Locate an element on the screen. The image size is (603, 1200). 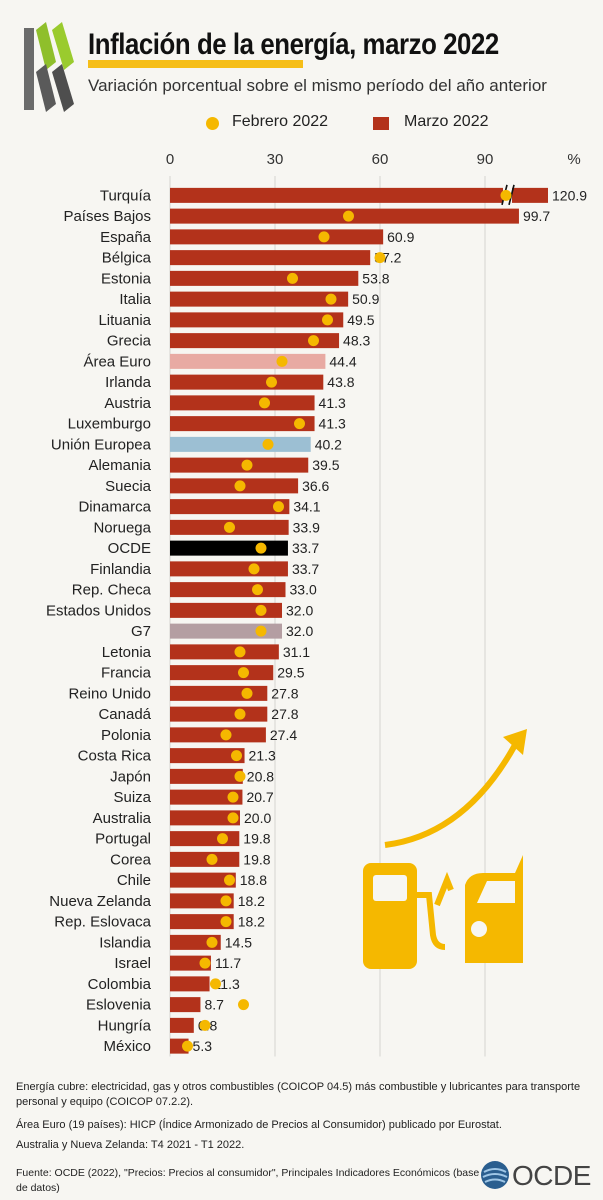
x-tick-label: 30 is located at coordinates (275, 159).